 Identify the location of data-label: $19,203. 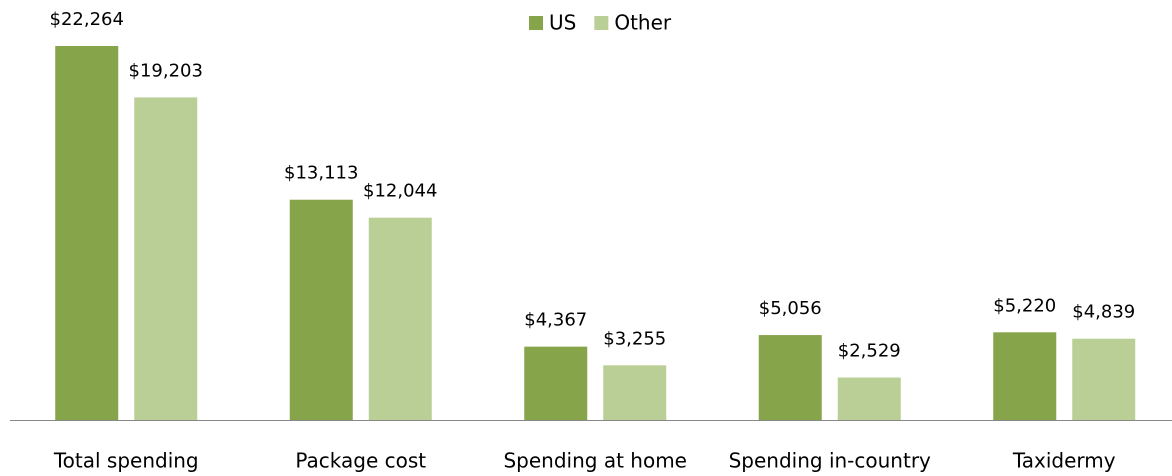
(166, 70).